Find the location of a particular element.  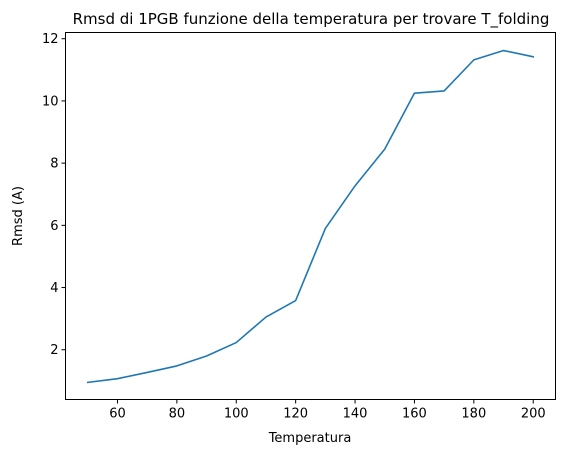

x-tick-label: 100 is located at coordinates (236, 414).